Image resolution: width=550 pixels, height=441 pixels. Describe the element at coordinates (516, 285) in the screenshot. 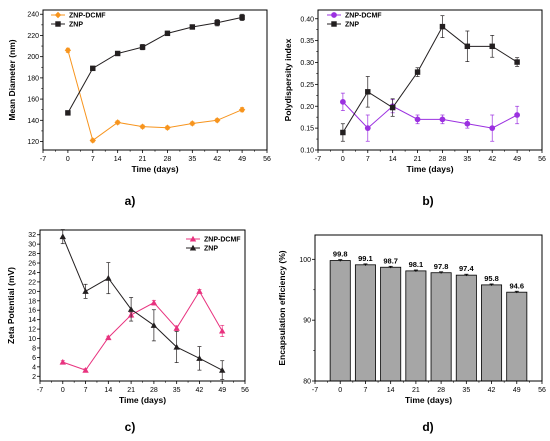

I see `data-label: 94.6` at that location.